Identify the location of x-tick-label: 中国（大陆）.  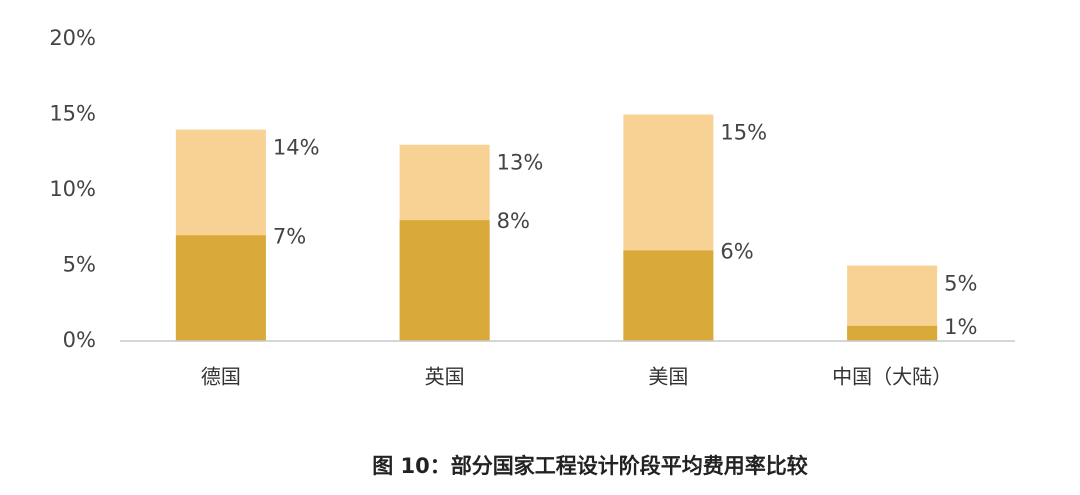
(892, 377).